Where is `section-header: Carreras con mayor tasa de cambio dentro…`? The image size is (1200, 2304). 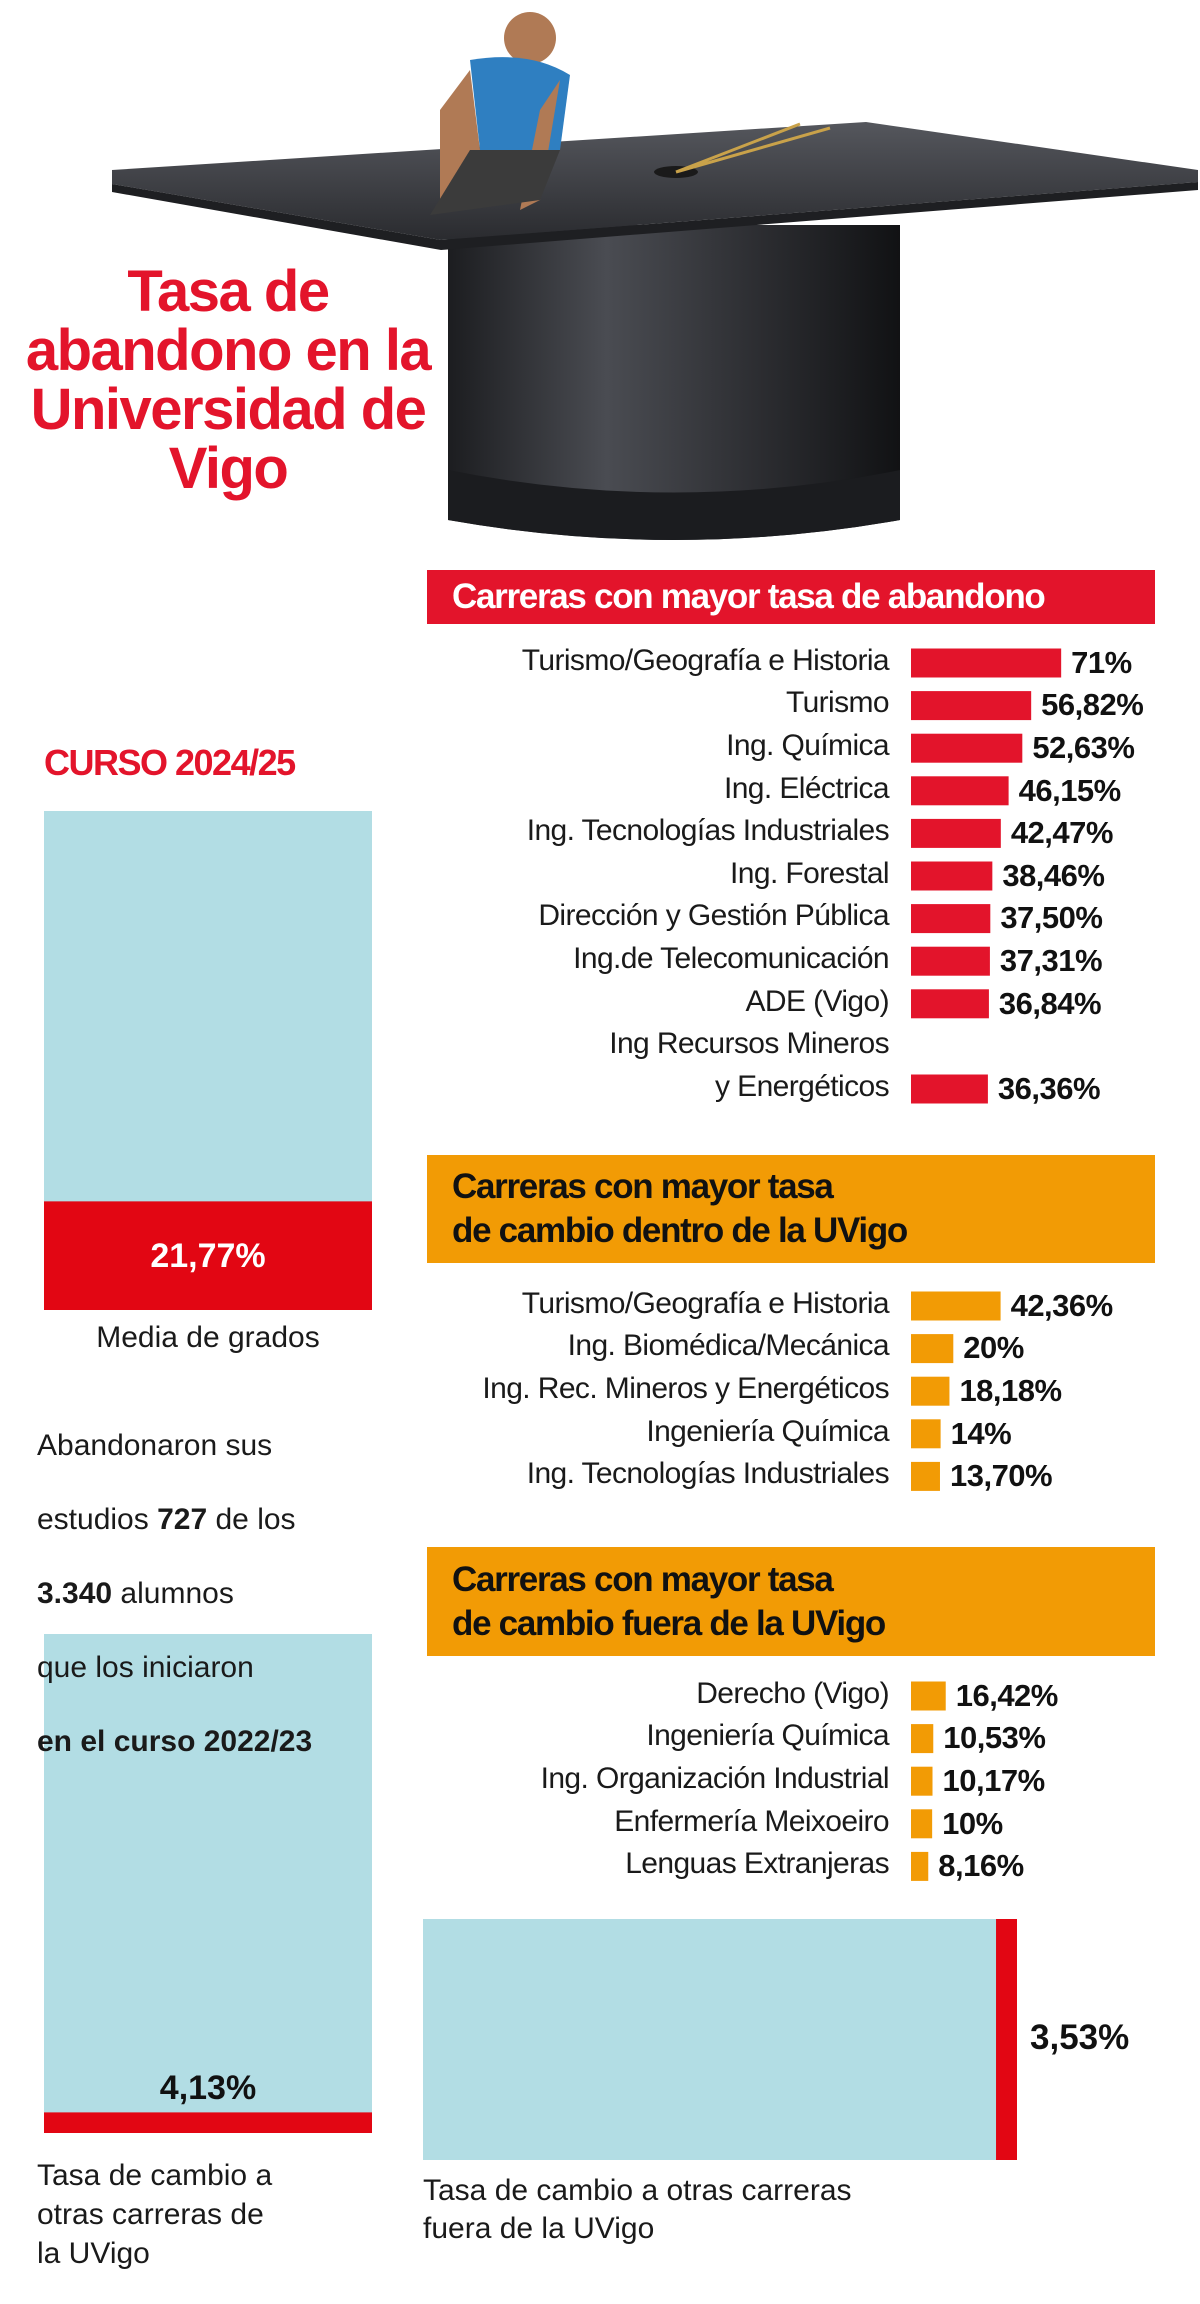 section-header: Carreras con mayor tasa de cambio dentro… is located at coordinates (791, 1209).